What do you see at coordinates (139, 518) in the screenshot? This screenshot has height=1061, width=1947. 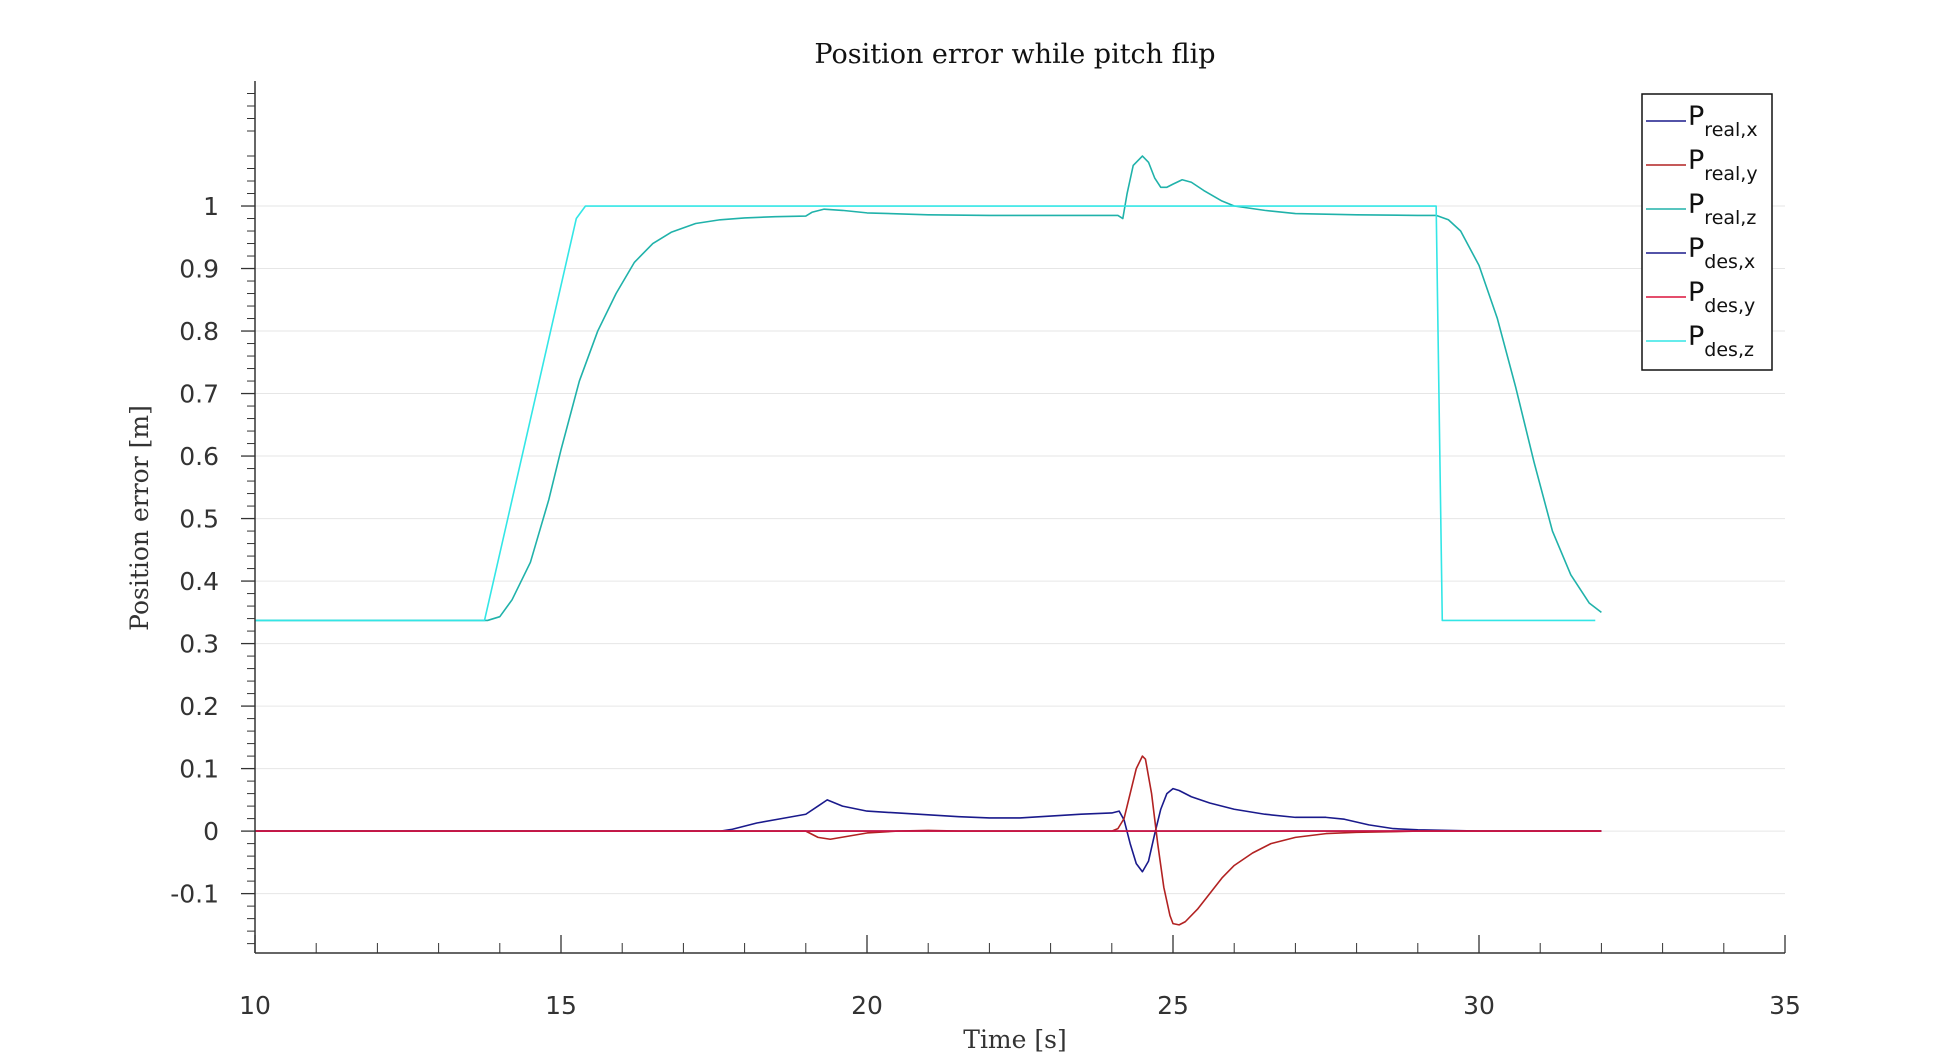 I see `y-axis-label: Position error [m]` at bounding box center [139, 518].